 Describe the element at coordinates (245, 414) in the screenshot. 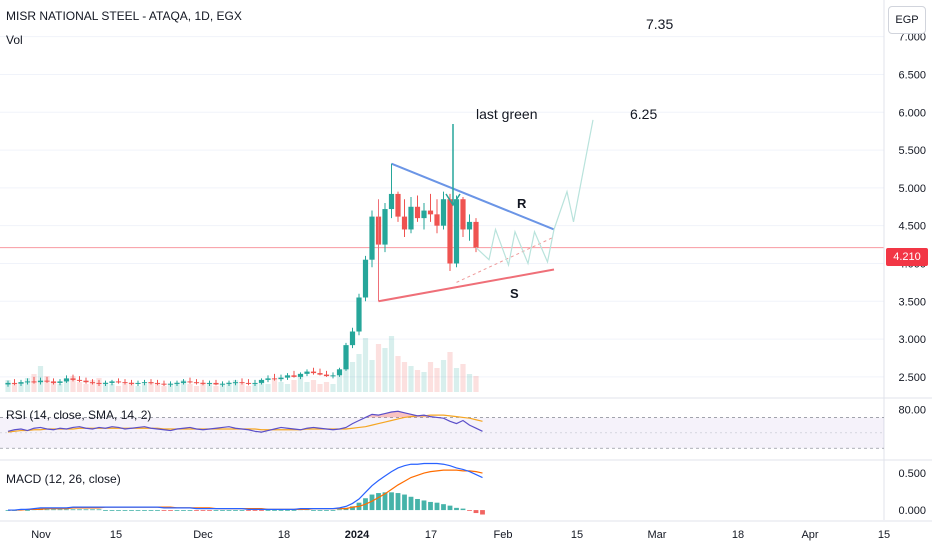

I see `rsi-overbought-fill` at that location.